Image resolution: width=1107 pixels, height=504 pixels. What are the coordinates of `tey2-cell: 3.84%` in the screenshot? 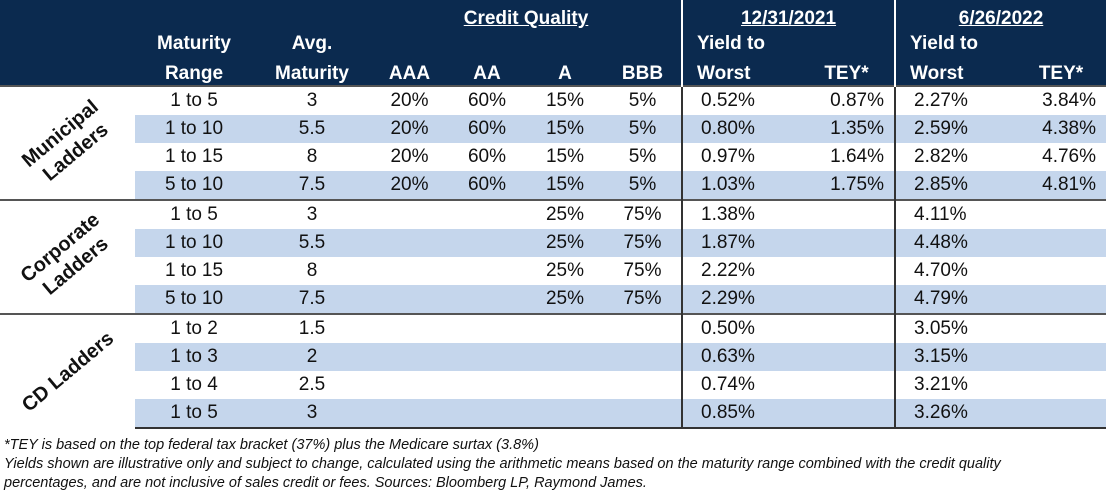 It's located at (1061, 100).